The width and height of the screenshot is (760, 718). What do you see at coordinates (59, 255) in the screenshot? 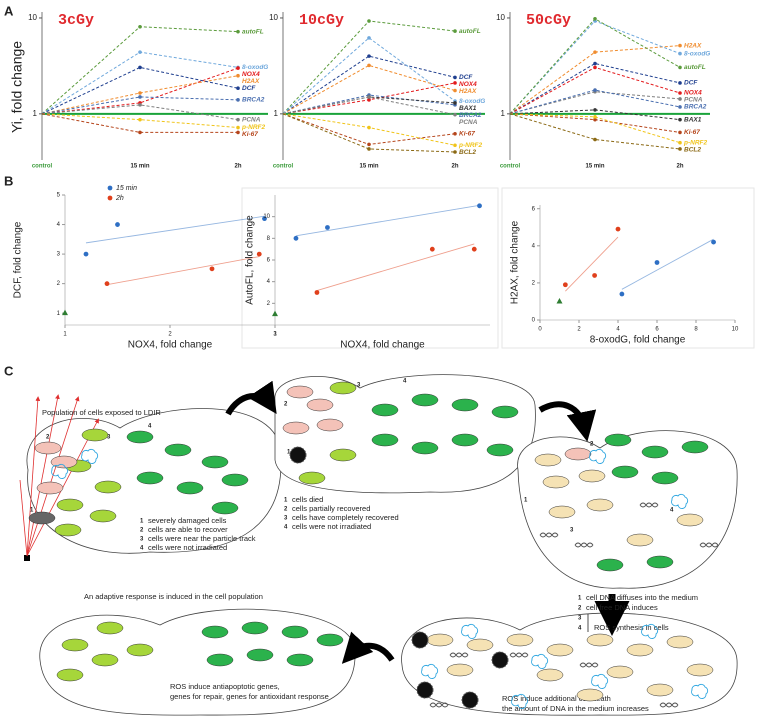
I see `y-tick-label: 3` at bounding box center [59, 255].